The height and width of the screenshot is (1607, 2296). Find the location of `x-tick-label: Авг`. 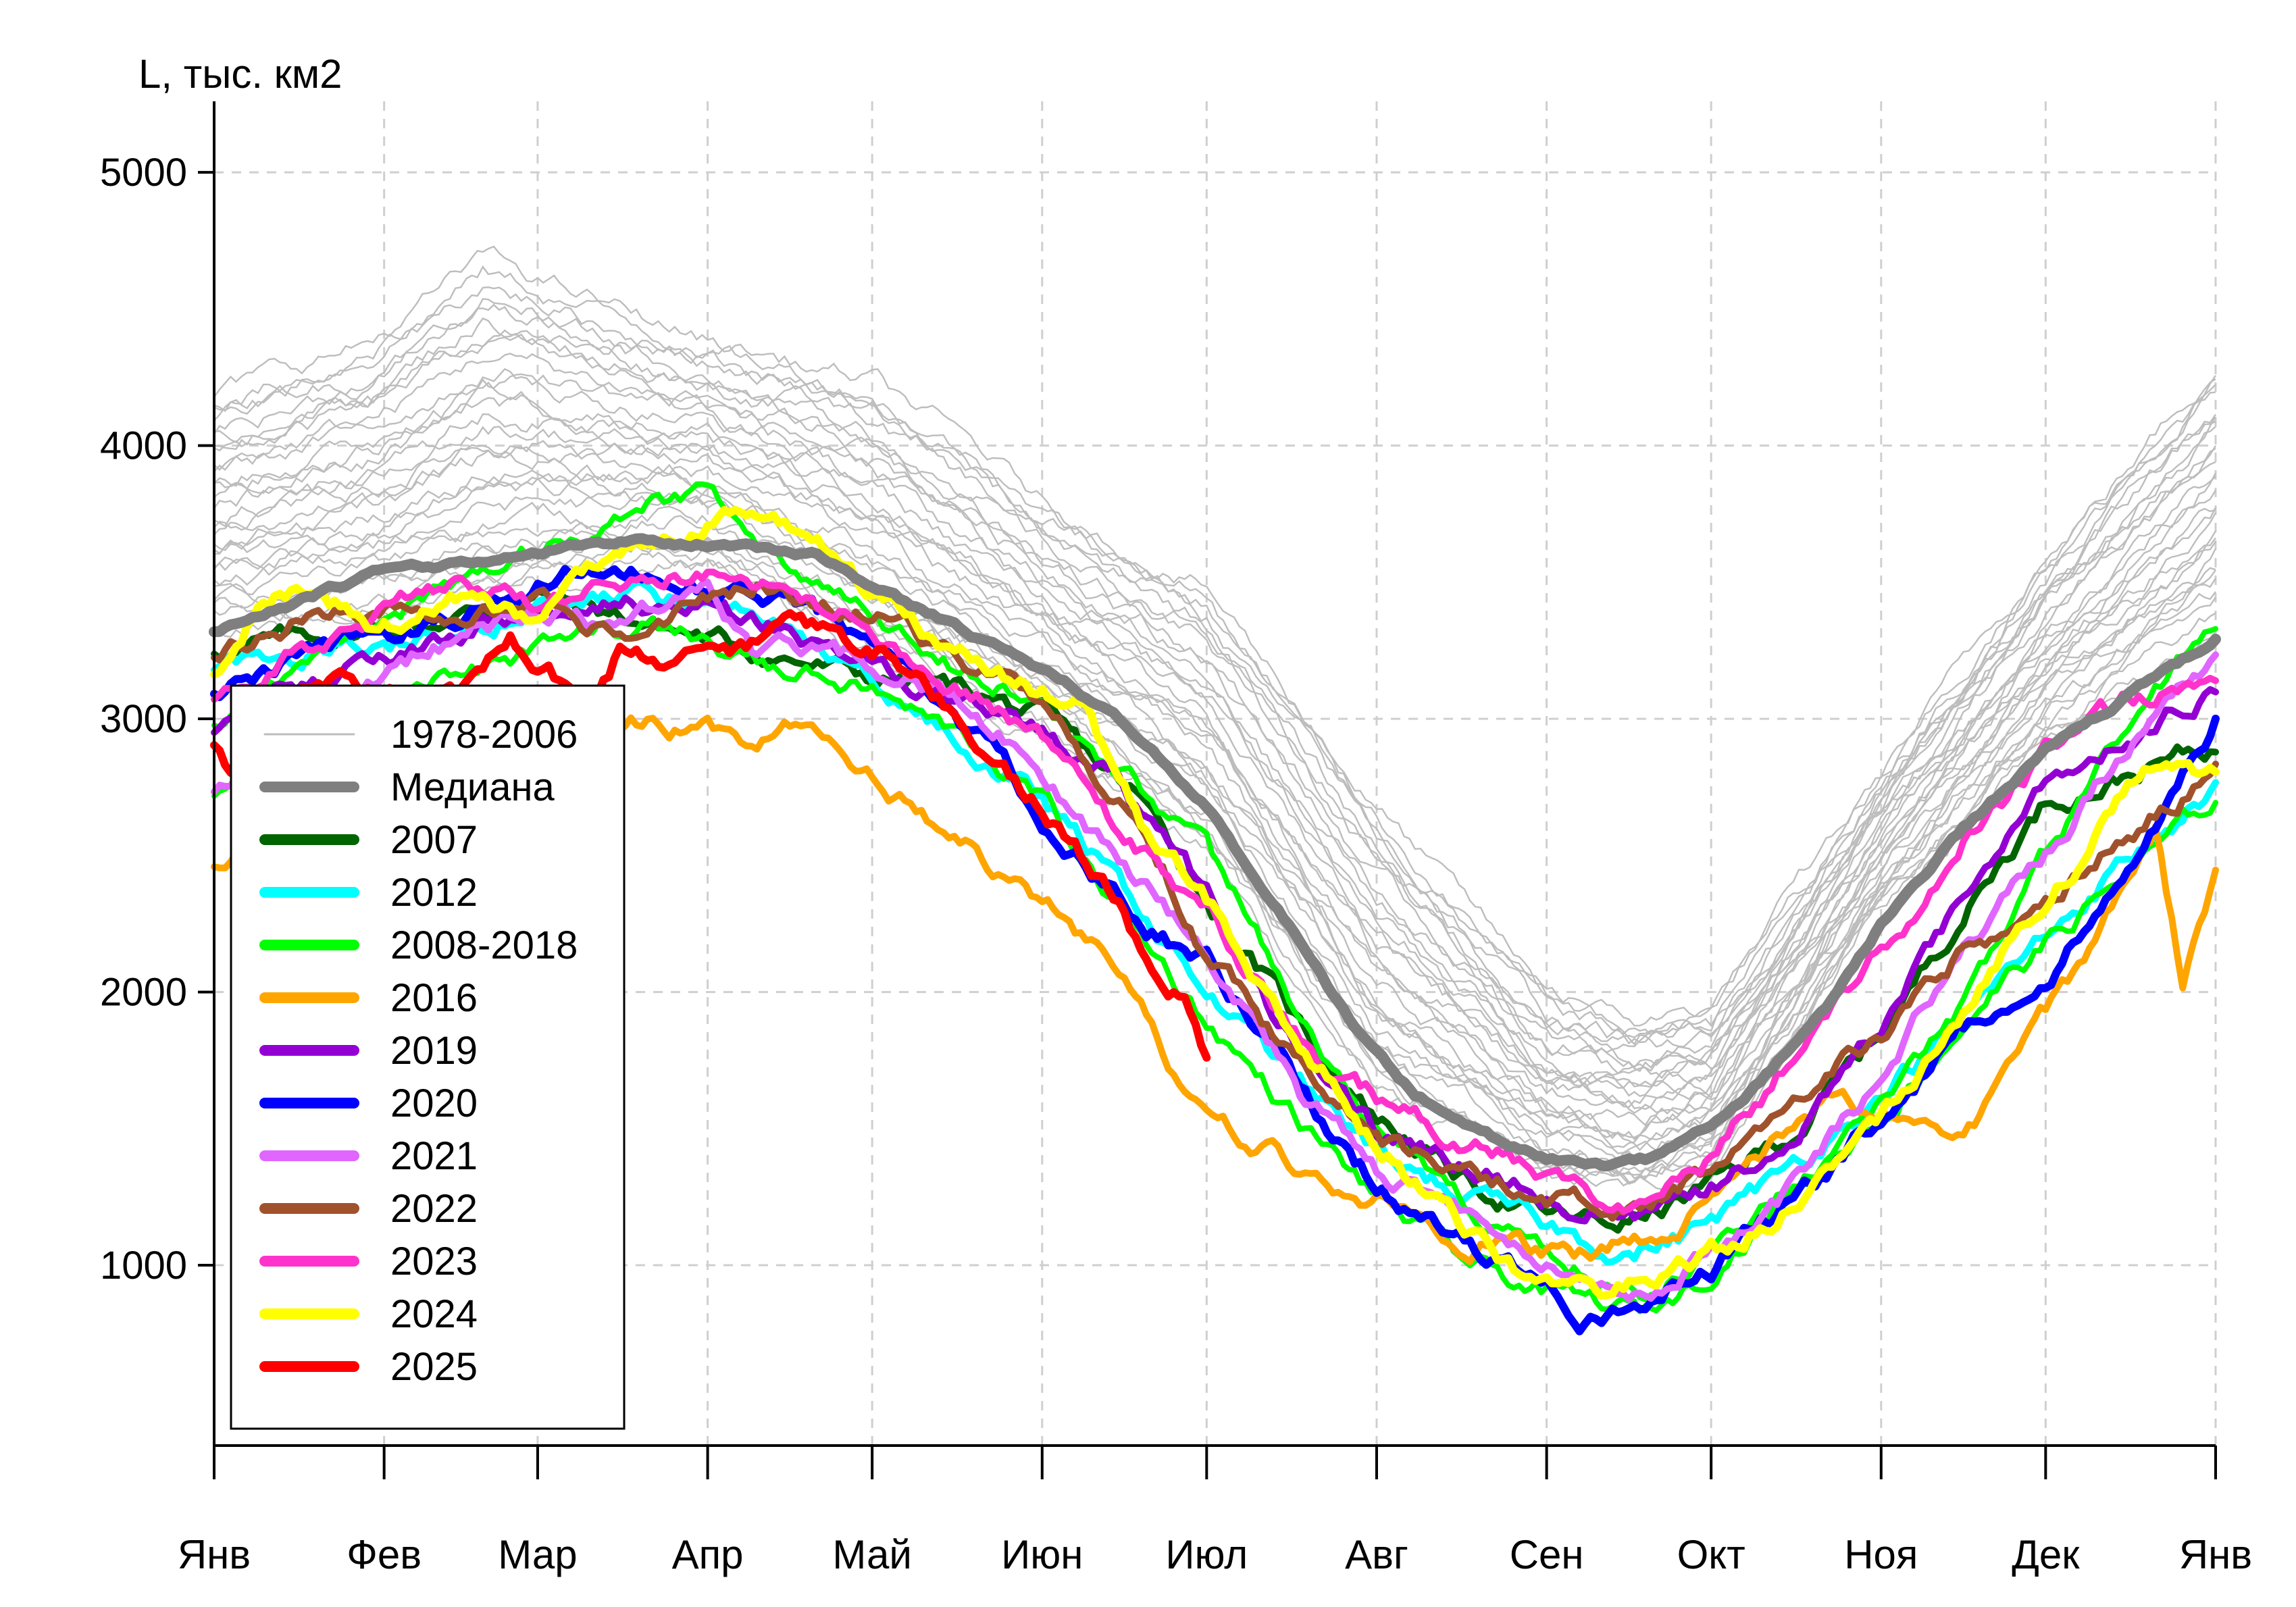

x-tick-label: Авг is located at coordinates (1376, 1554).